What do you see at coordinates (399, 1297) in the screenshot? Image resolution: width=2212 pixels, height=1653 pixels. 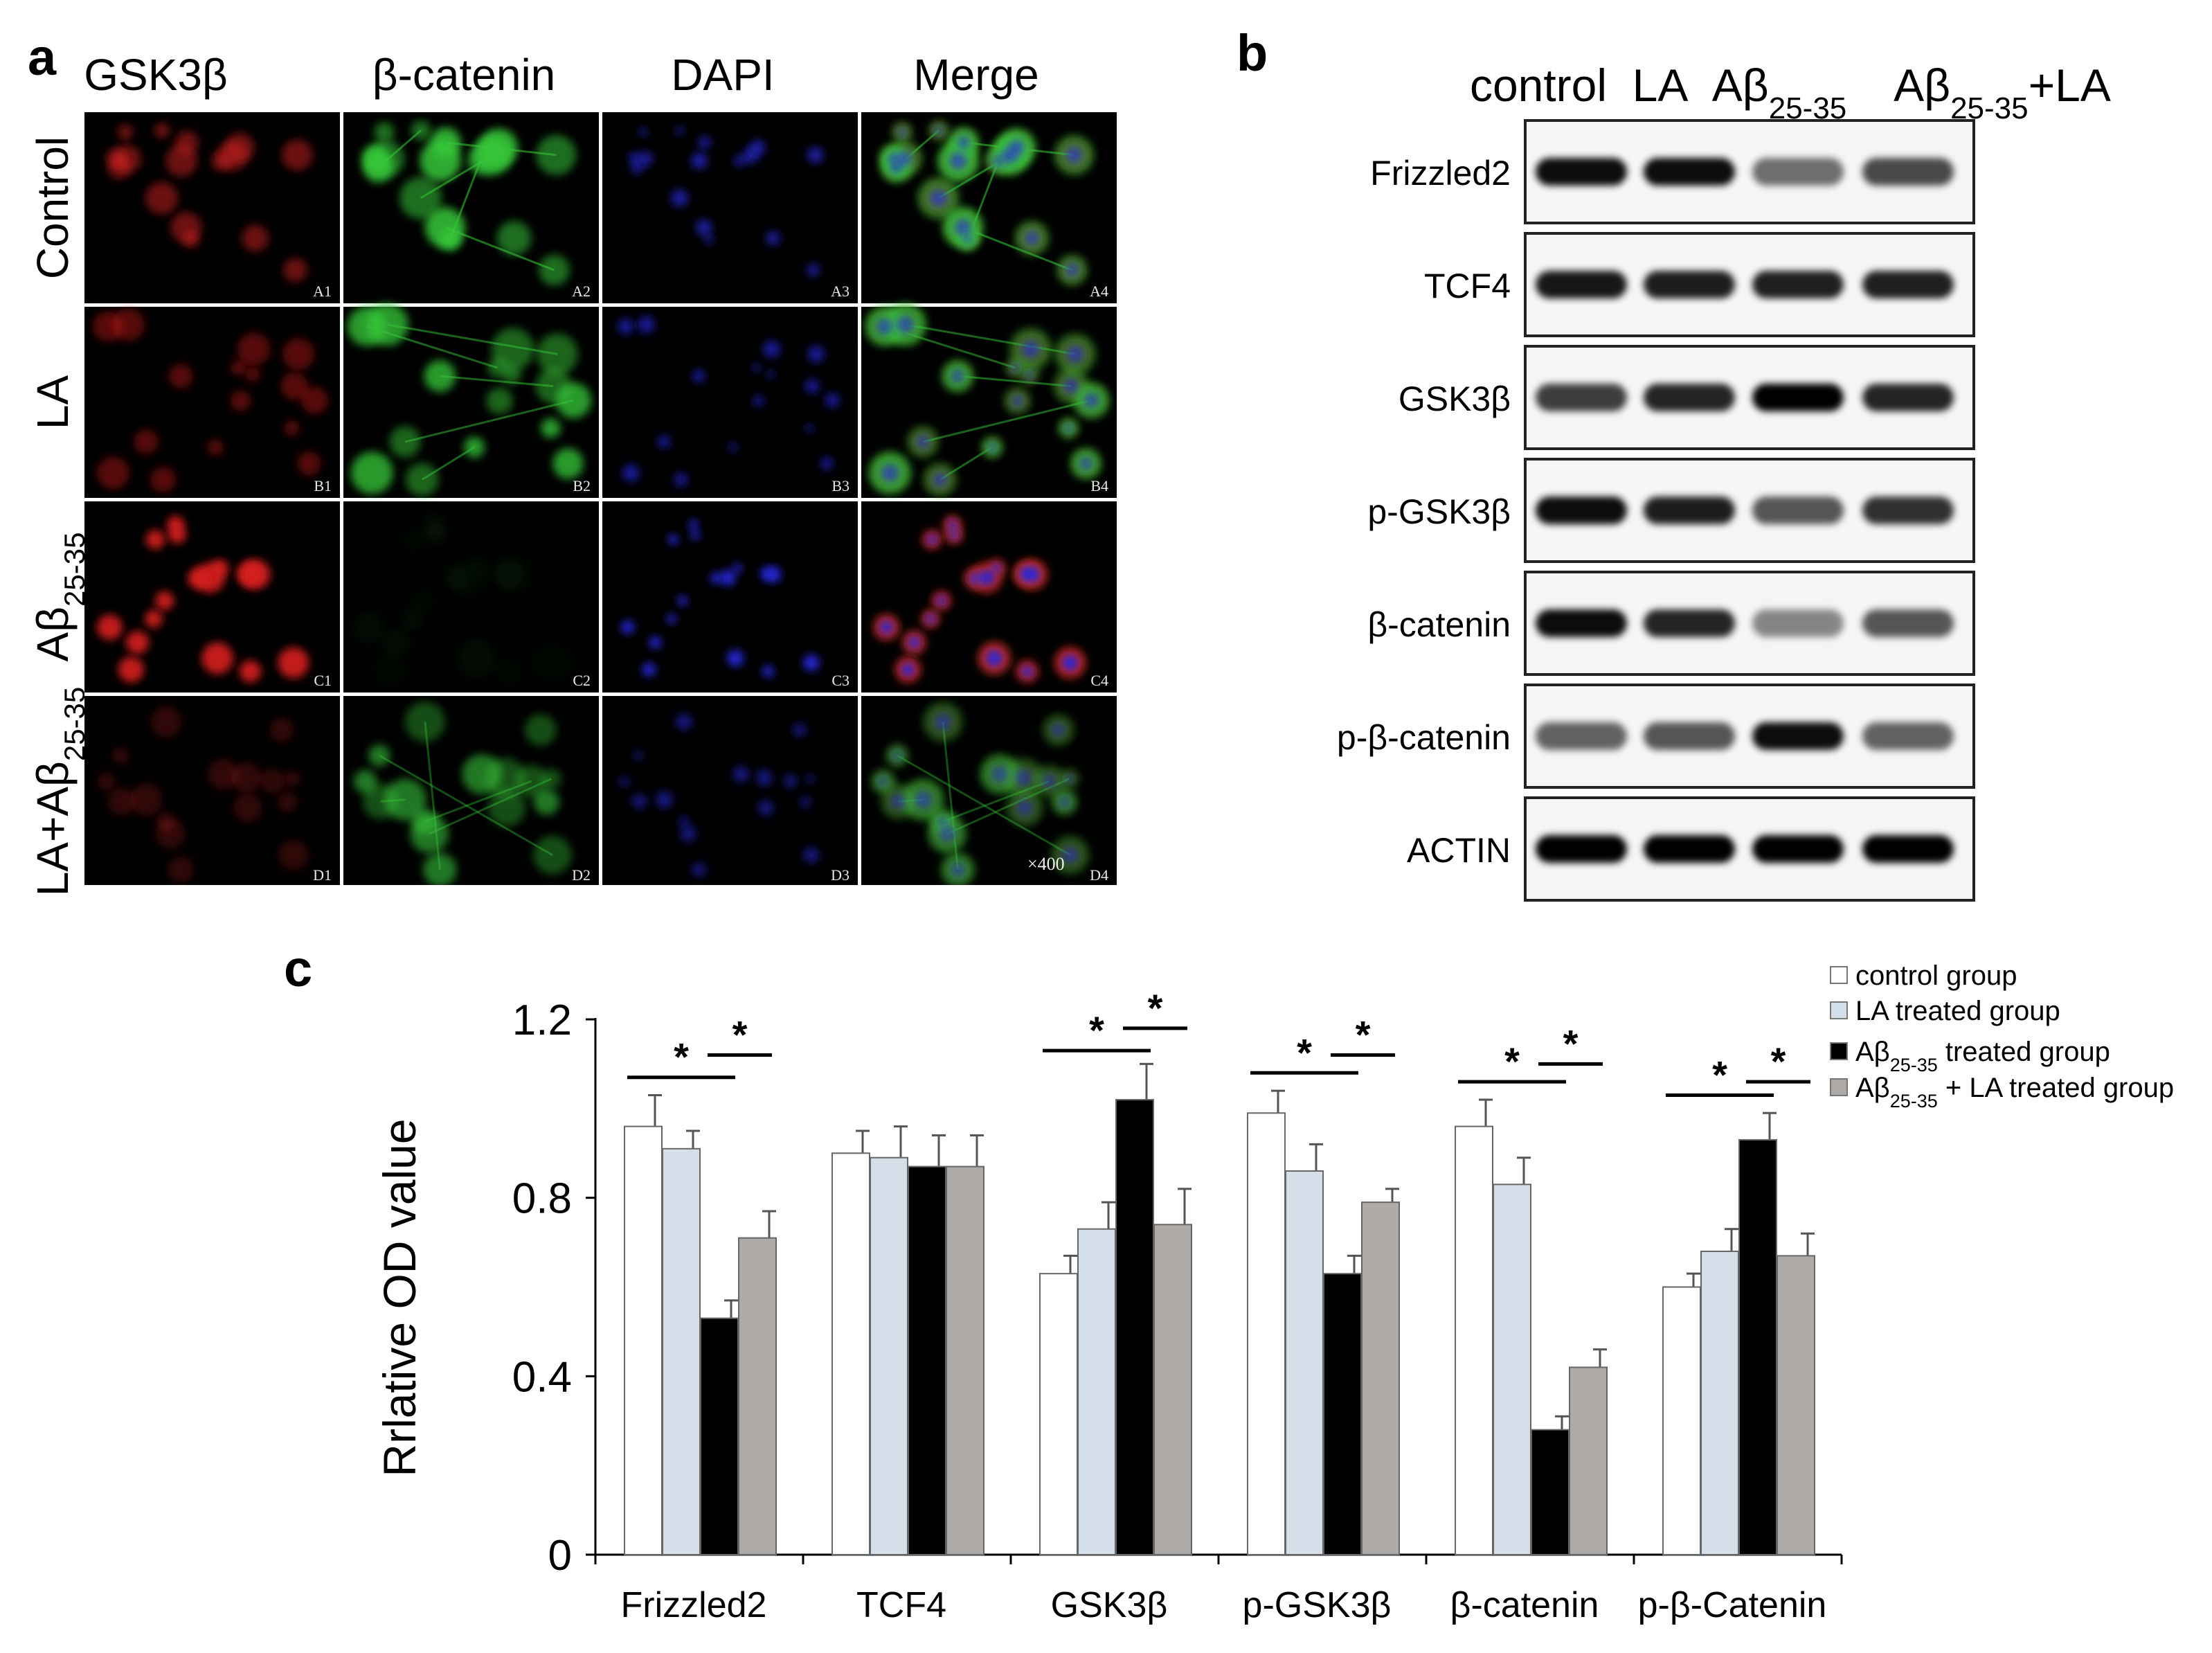 I see `y-axis-label: Rrlative OD value` at bounding box center [399, 1297].